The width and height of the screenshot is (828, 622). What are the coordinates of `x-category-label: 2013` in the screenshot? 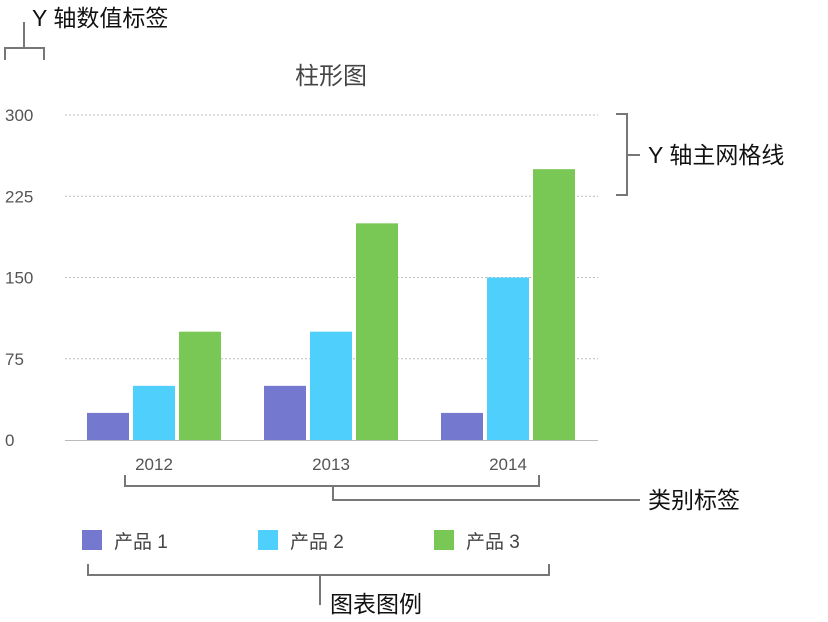 It's located at (331, 464).